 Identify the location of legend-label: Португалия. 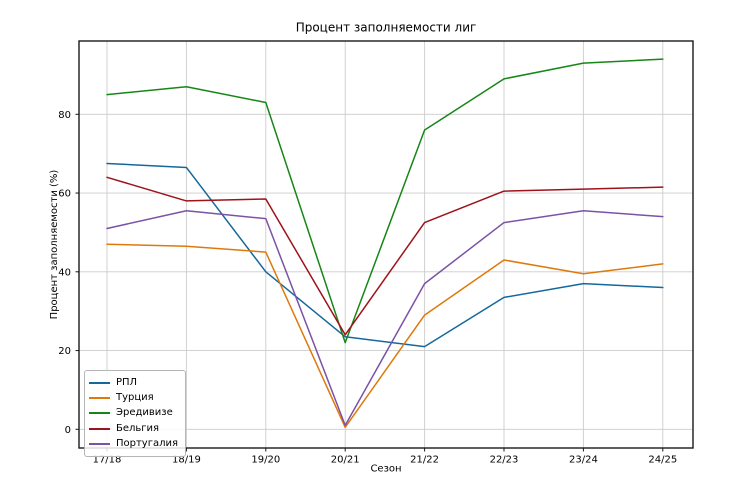
(147, 444).